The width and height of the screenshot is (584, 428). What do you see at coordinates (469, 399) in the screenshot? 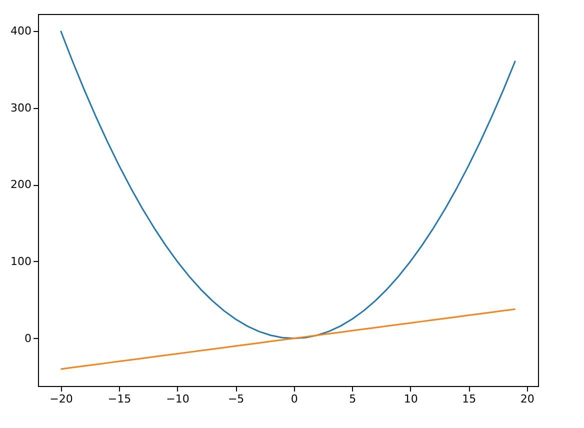
I see `x-tick-label: 15` at bounding box center [469, 399].